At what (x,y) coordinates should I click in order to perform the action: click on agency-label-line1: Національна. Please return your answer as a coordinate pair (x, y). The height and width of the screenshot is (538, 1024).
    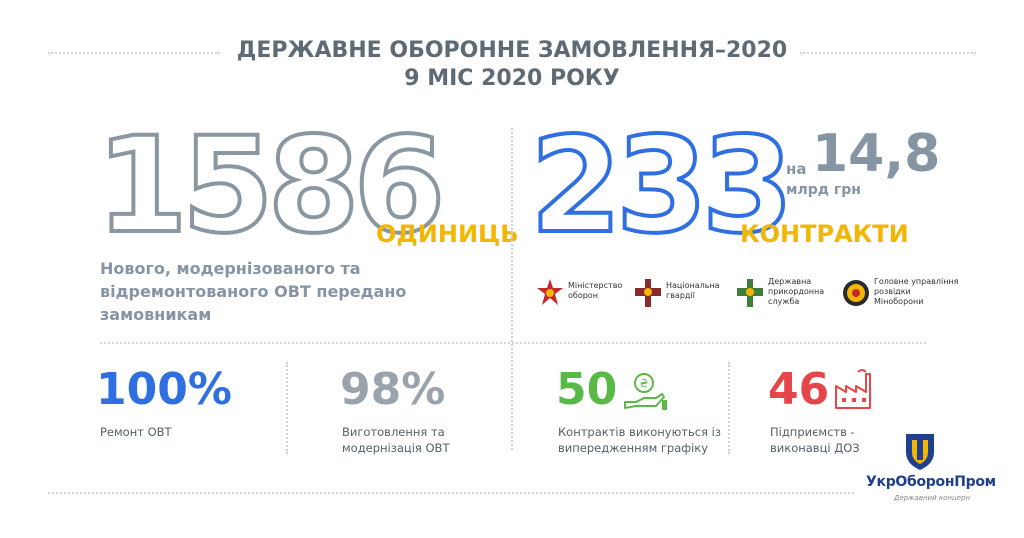
    Looking at the image, I should click on (693, 285).